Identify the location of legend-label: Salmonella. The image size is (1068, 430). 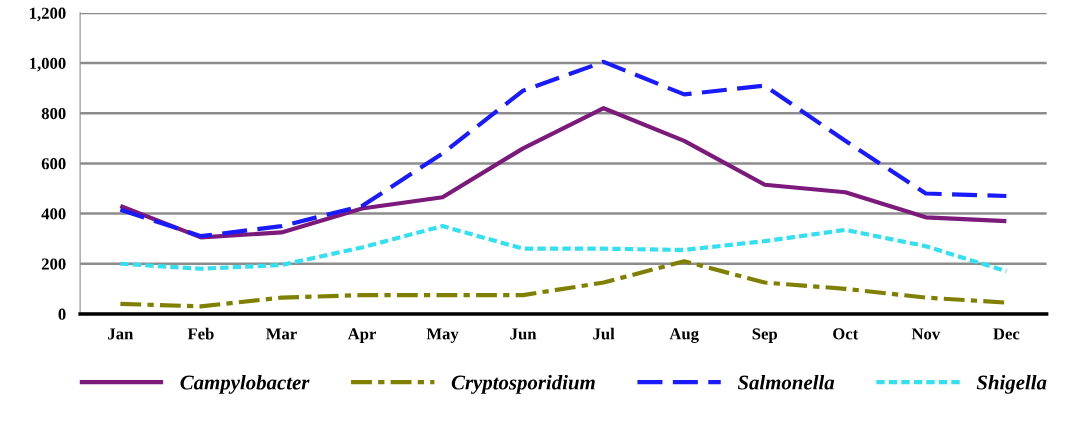
(786, 382).